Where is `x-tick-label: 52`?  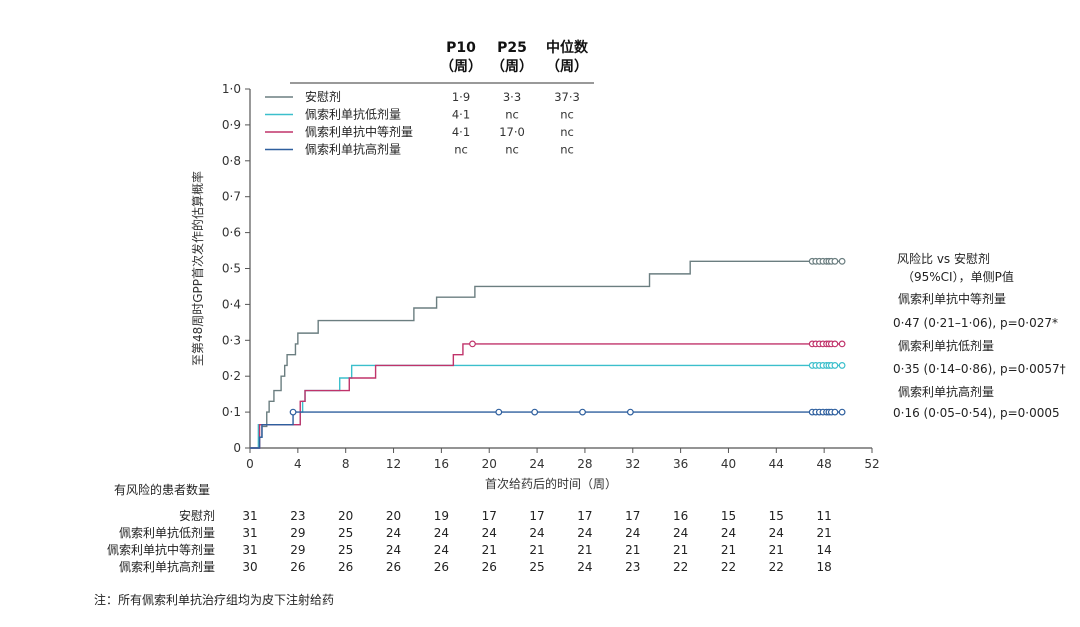
x-tick-label: 52 is located at coordinates (871, 464).